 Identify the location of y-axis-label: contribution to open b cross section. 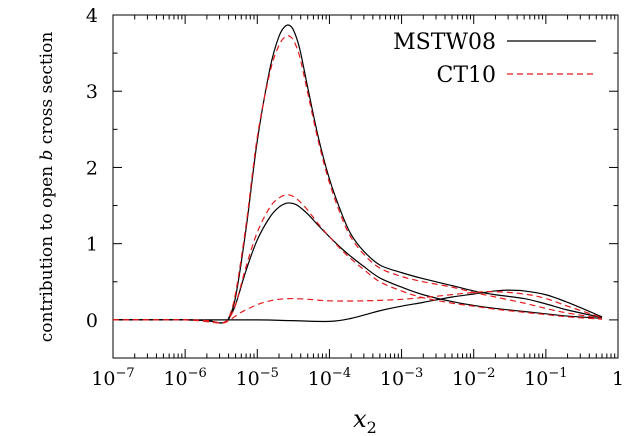
(47, 187).